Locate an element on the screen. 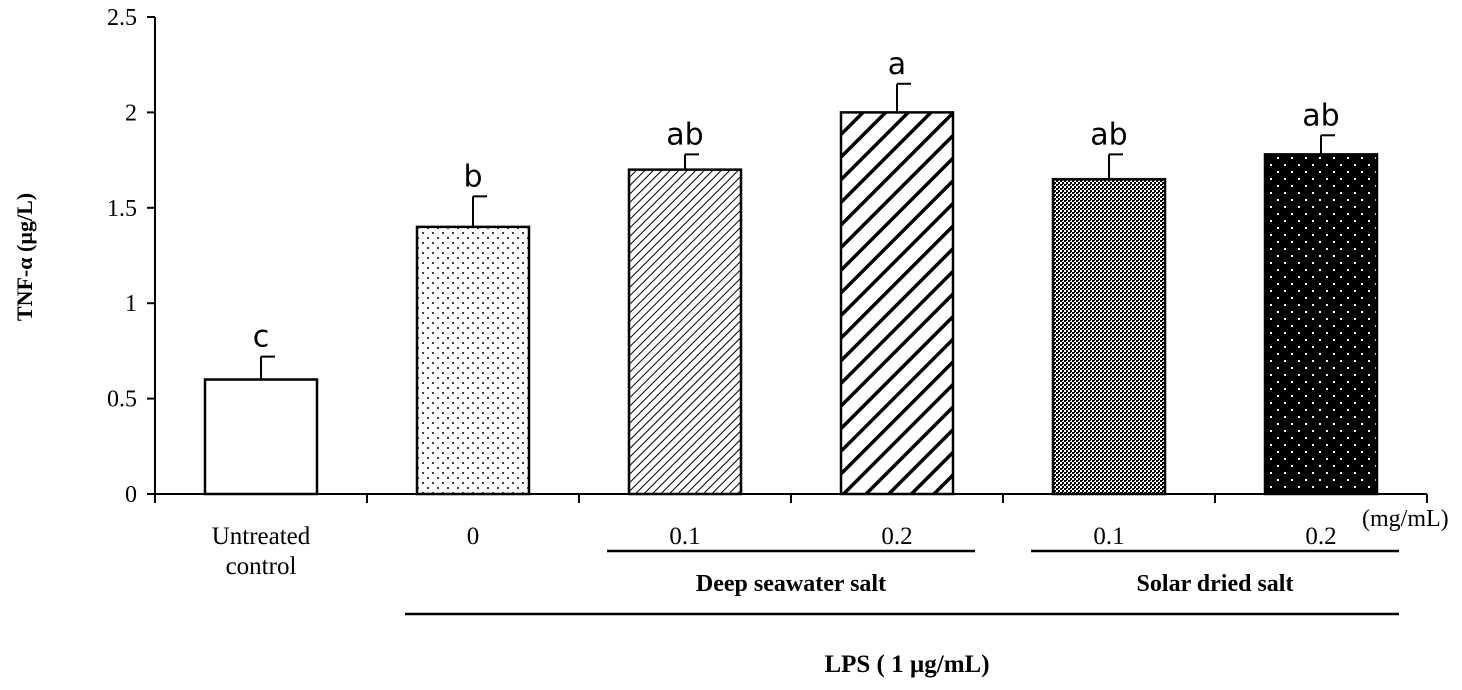 The image size is (1462, 690). y-tick-label: 1.5 is located at coordinates (122, 209).